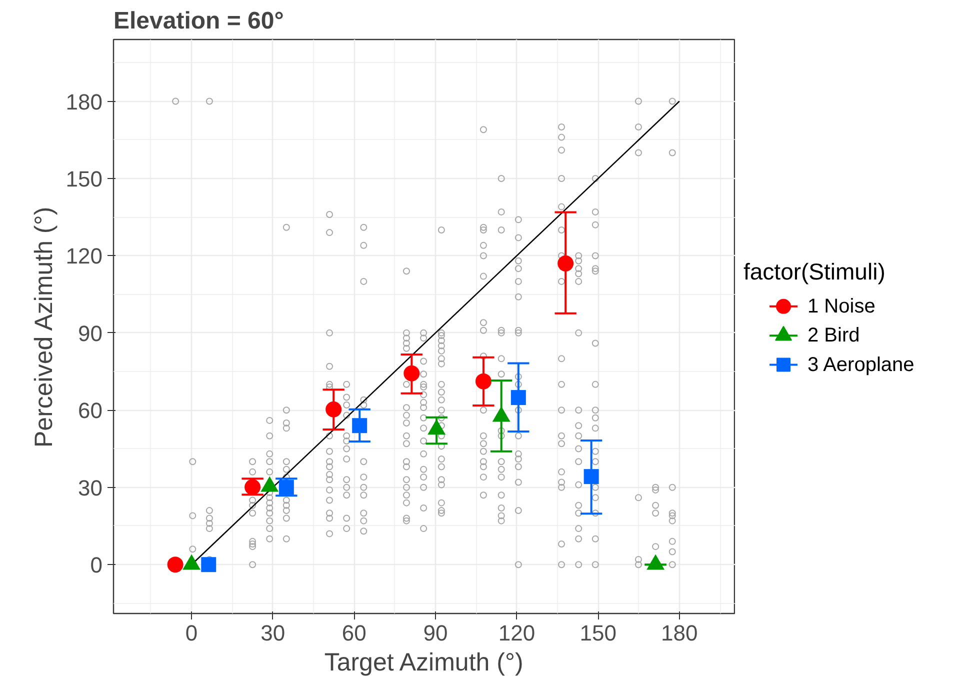  What do you see at coordinates (191, 633) in the screenshot?
I see `x-tick-label: 0` at bounding box center [191, 633].